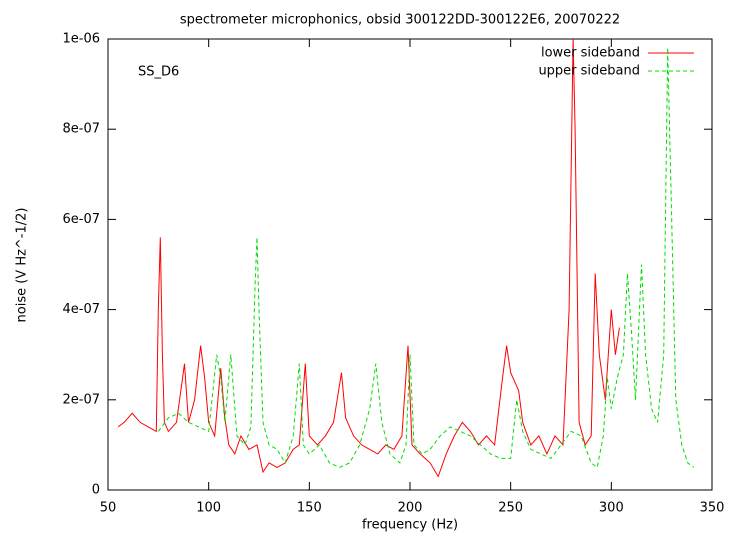  I want to click on x-tick-label: 50, so click(108, 508).